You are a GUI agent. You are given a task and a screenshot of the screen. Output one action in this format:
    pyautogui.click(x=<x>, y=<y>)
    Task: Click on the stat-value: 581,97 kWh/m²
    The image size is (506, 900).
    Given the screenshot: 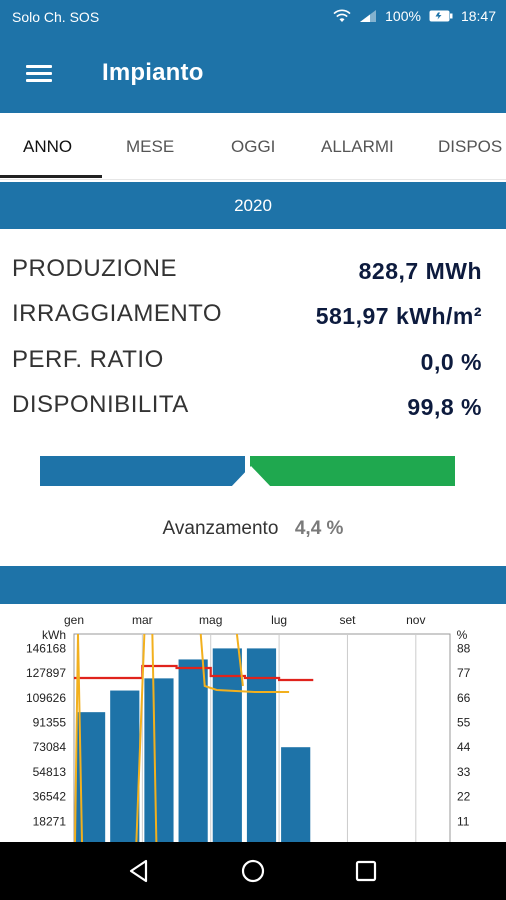 What is the action you would take?
    pyautogui.click(x=398, y=316)
    